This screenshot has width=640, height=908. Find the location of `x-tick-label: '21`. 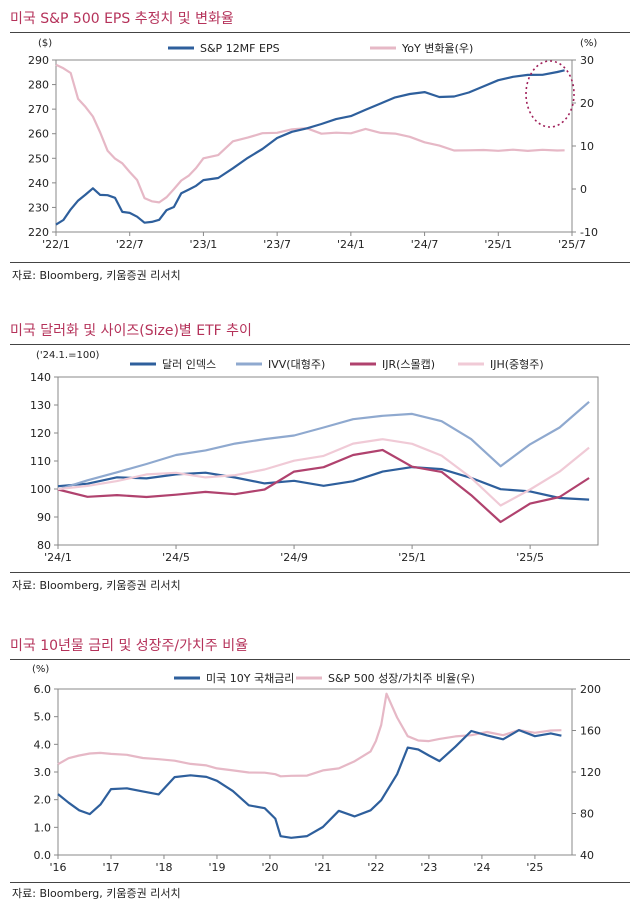

x-tick-label: '21 is located at coordinates (322, 867).